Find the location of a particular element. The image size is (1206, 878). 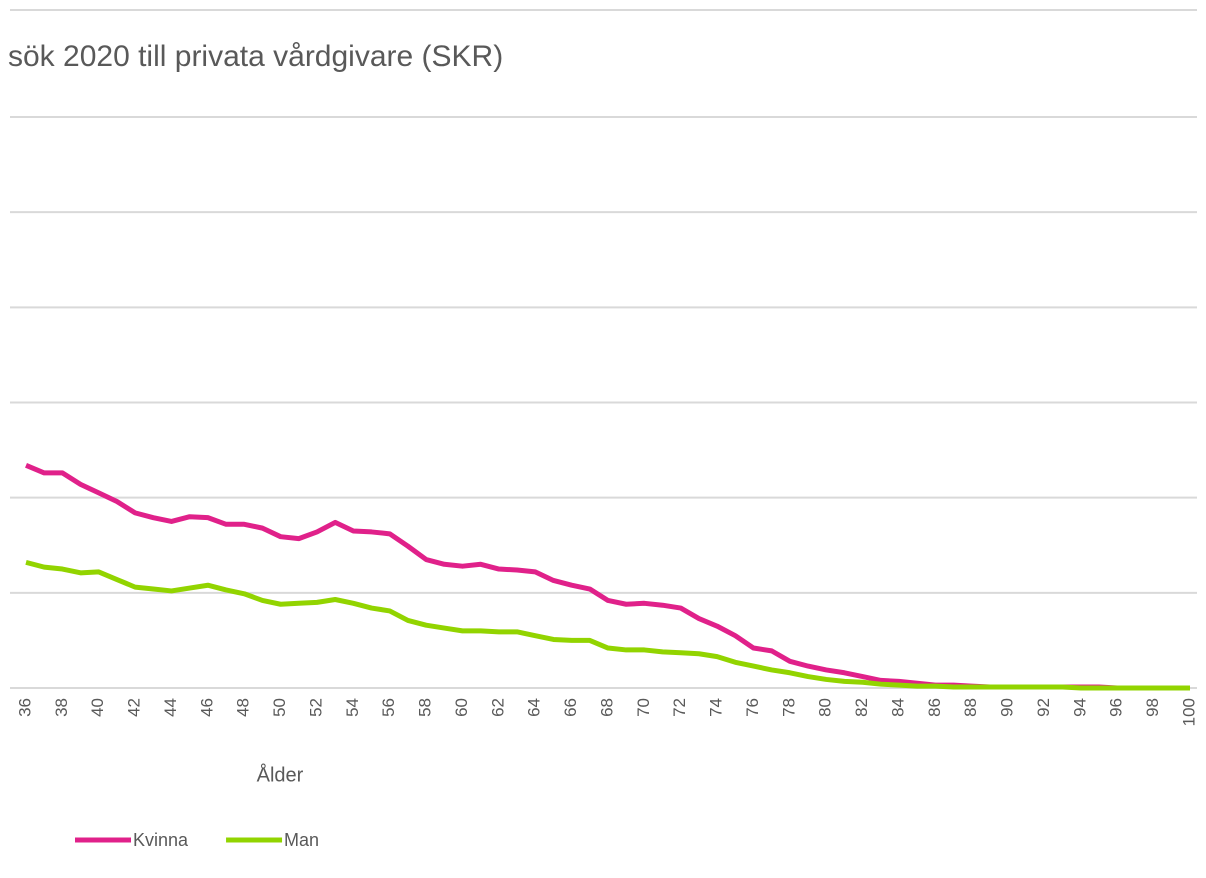

x-tick-label: 92 is located at coordinates (1043, 707).